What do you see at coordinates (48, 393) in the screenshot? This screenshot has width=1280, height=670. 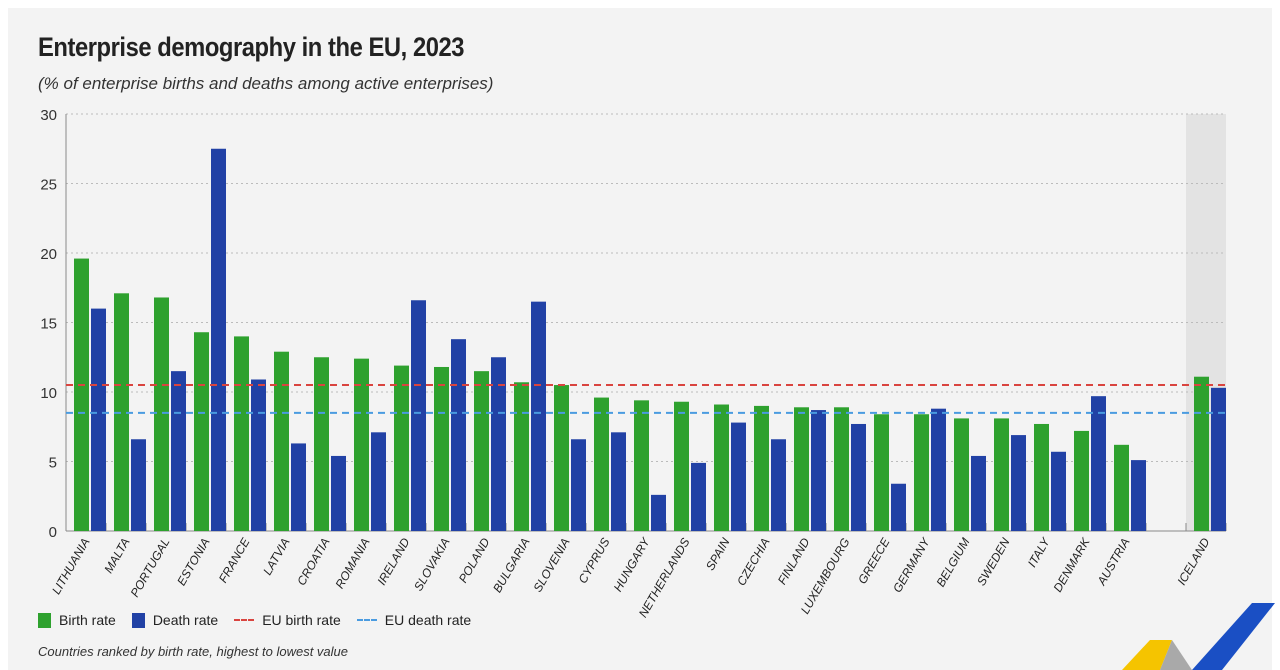 I see `y-tick-label: 10` at bounding box center [48, 393].